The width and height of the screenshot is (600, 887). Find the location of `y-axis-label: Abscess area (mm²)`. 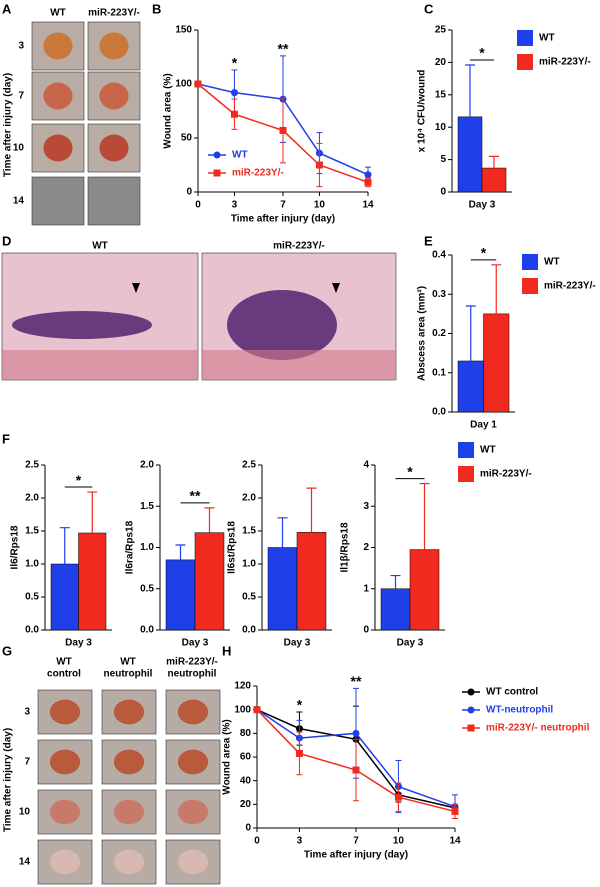

y-axis-label: Abscess area (mm²) is located at coordinates (422, 333).